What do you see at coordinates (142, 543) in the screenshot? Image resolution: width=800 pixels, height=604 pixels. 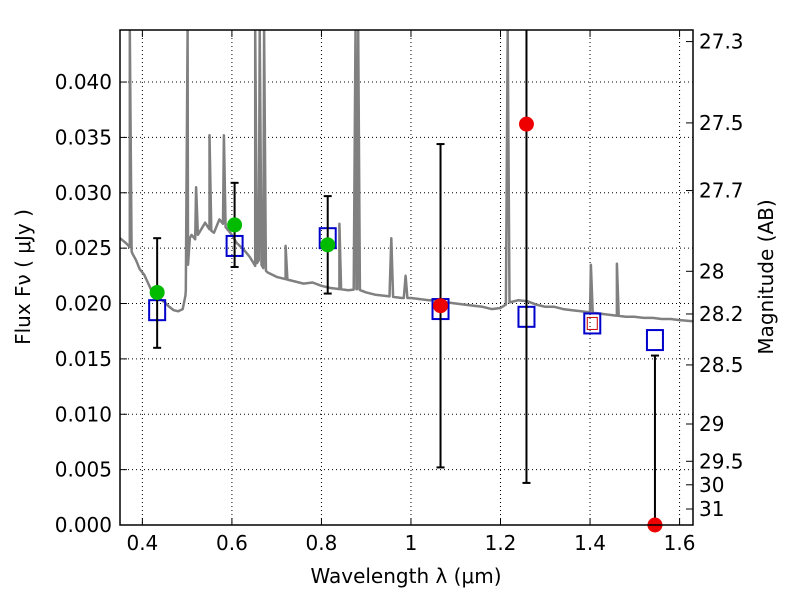 I see `x-tick-label: 0.4` at bounding box center [142, 543].